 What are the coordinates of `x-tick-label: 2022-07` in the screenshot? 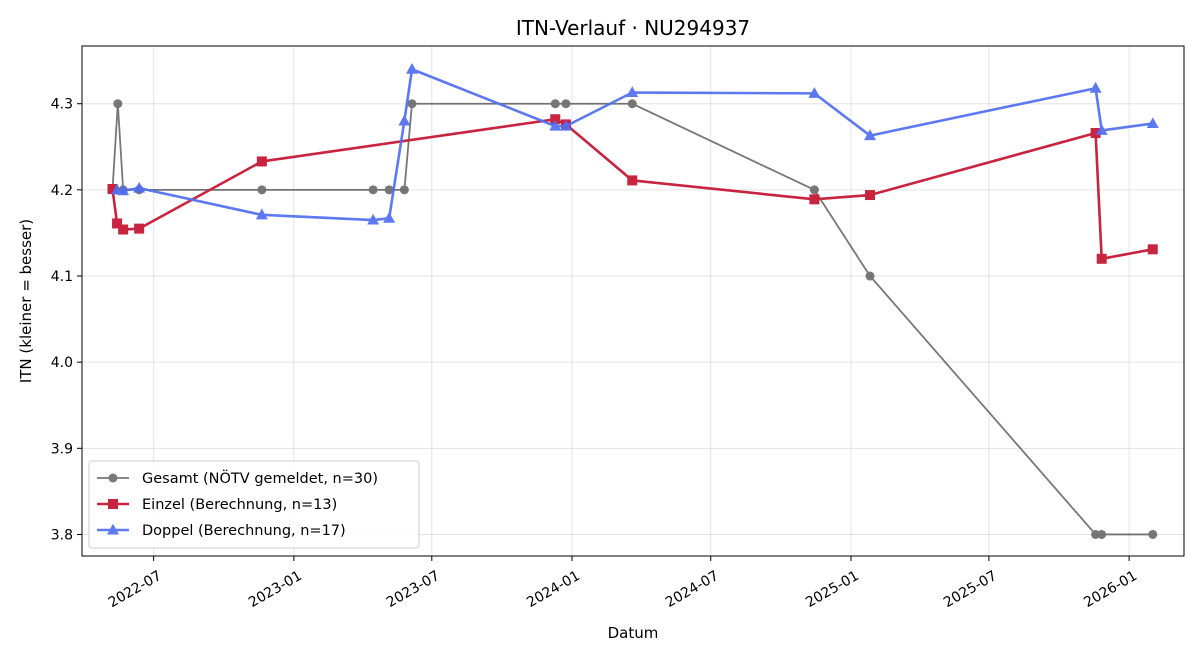 It's located at (135, 589).